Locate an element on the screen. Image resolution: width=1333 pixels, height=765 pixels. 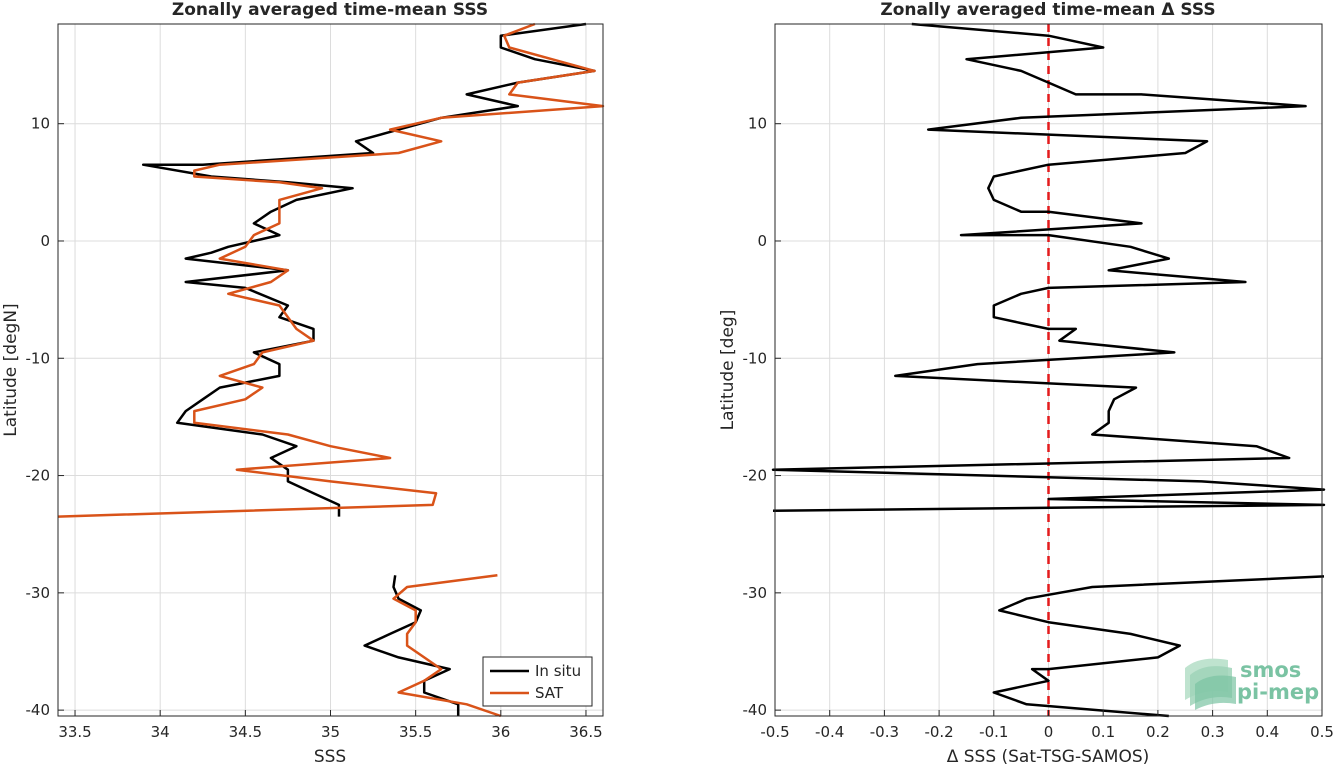
left-x-axis-label: SSS is located at coordinates (330, 756).